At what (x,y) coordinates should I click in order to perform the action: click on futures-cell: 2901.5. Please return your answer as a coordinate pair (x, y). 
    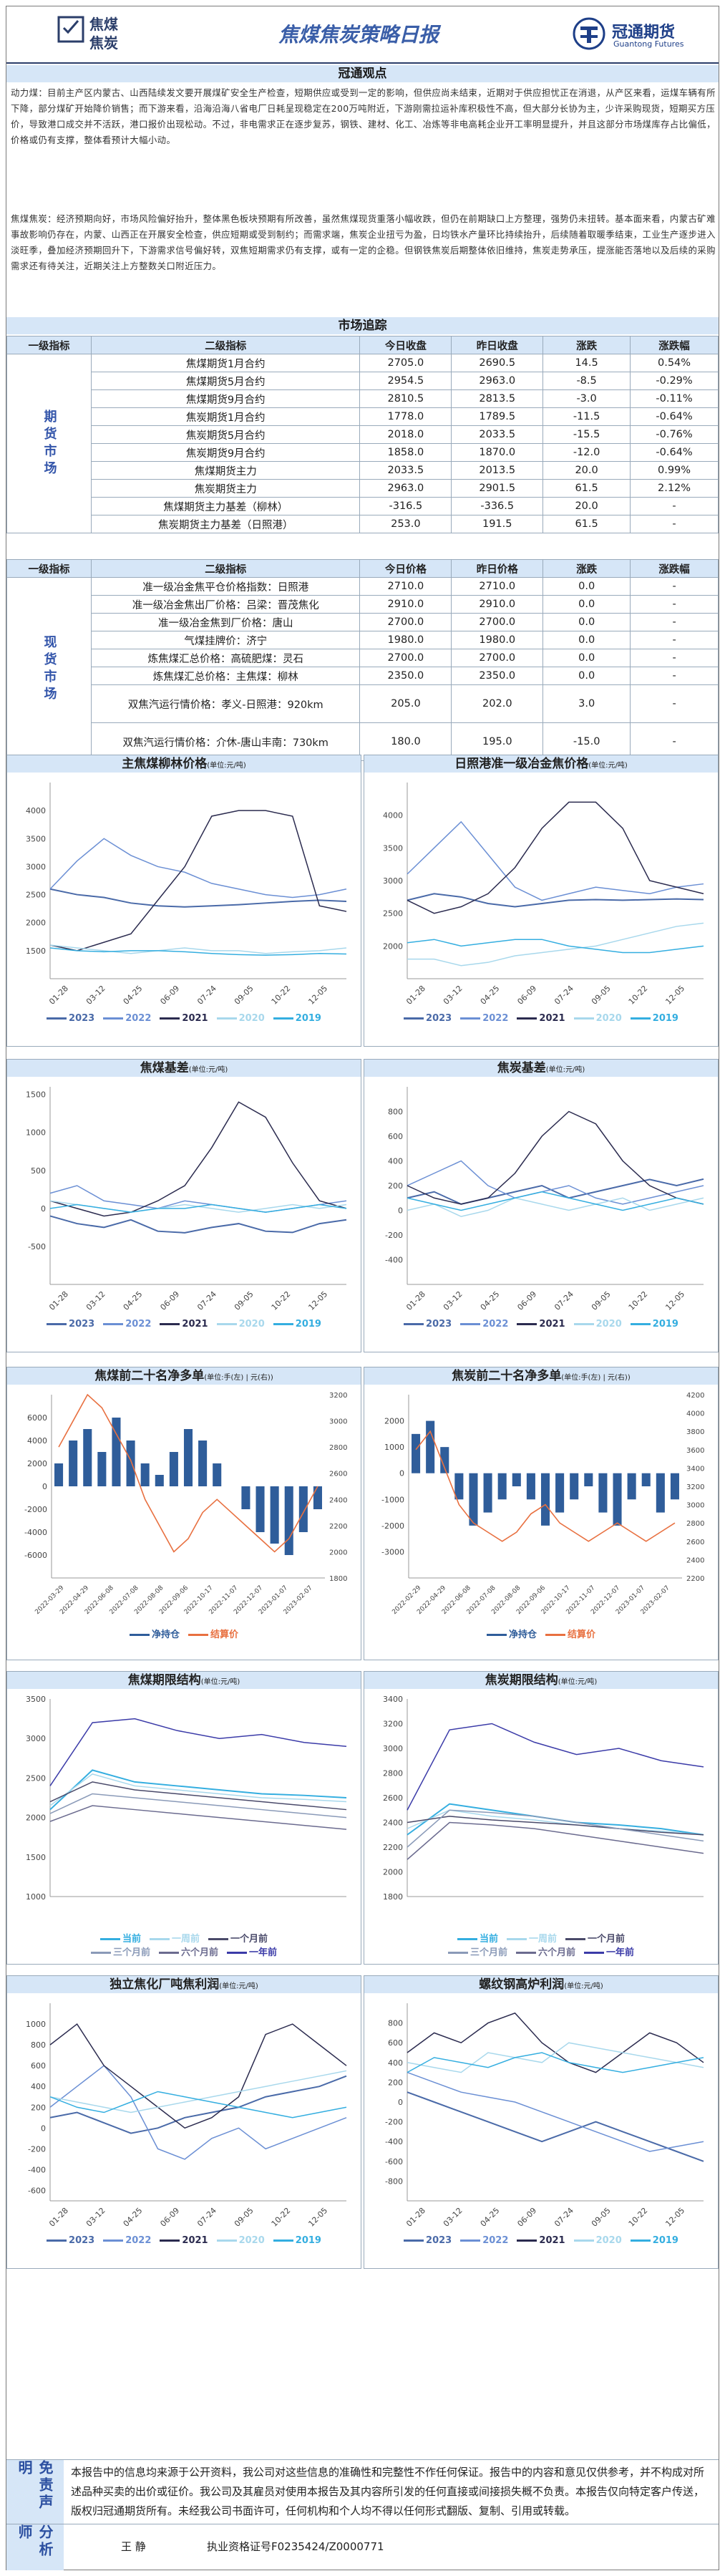
    Looking at the image, I should click on (497, 489).